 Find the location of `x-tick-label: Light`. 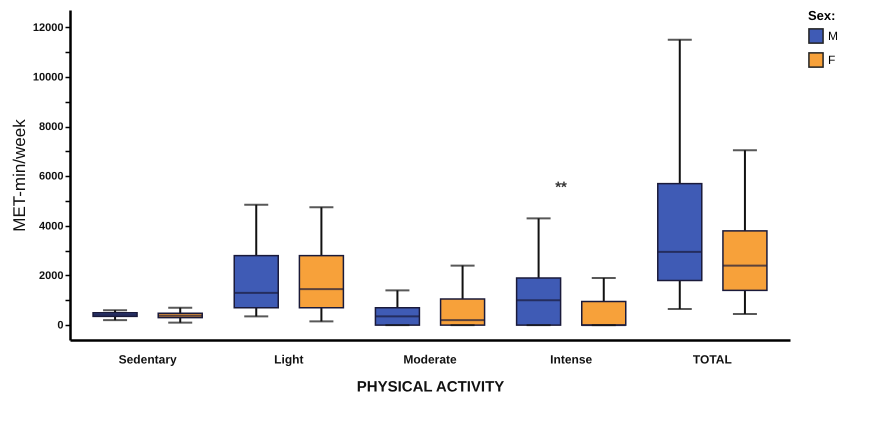

x-tick-label: Light is located at coordinates (289, 359).